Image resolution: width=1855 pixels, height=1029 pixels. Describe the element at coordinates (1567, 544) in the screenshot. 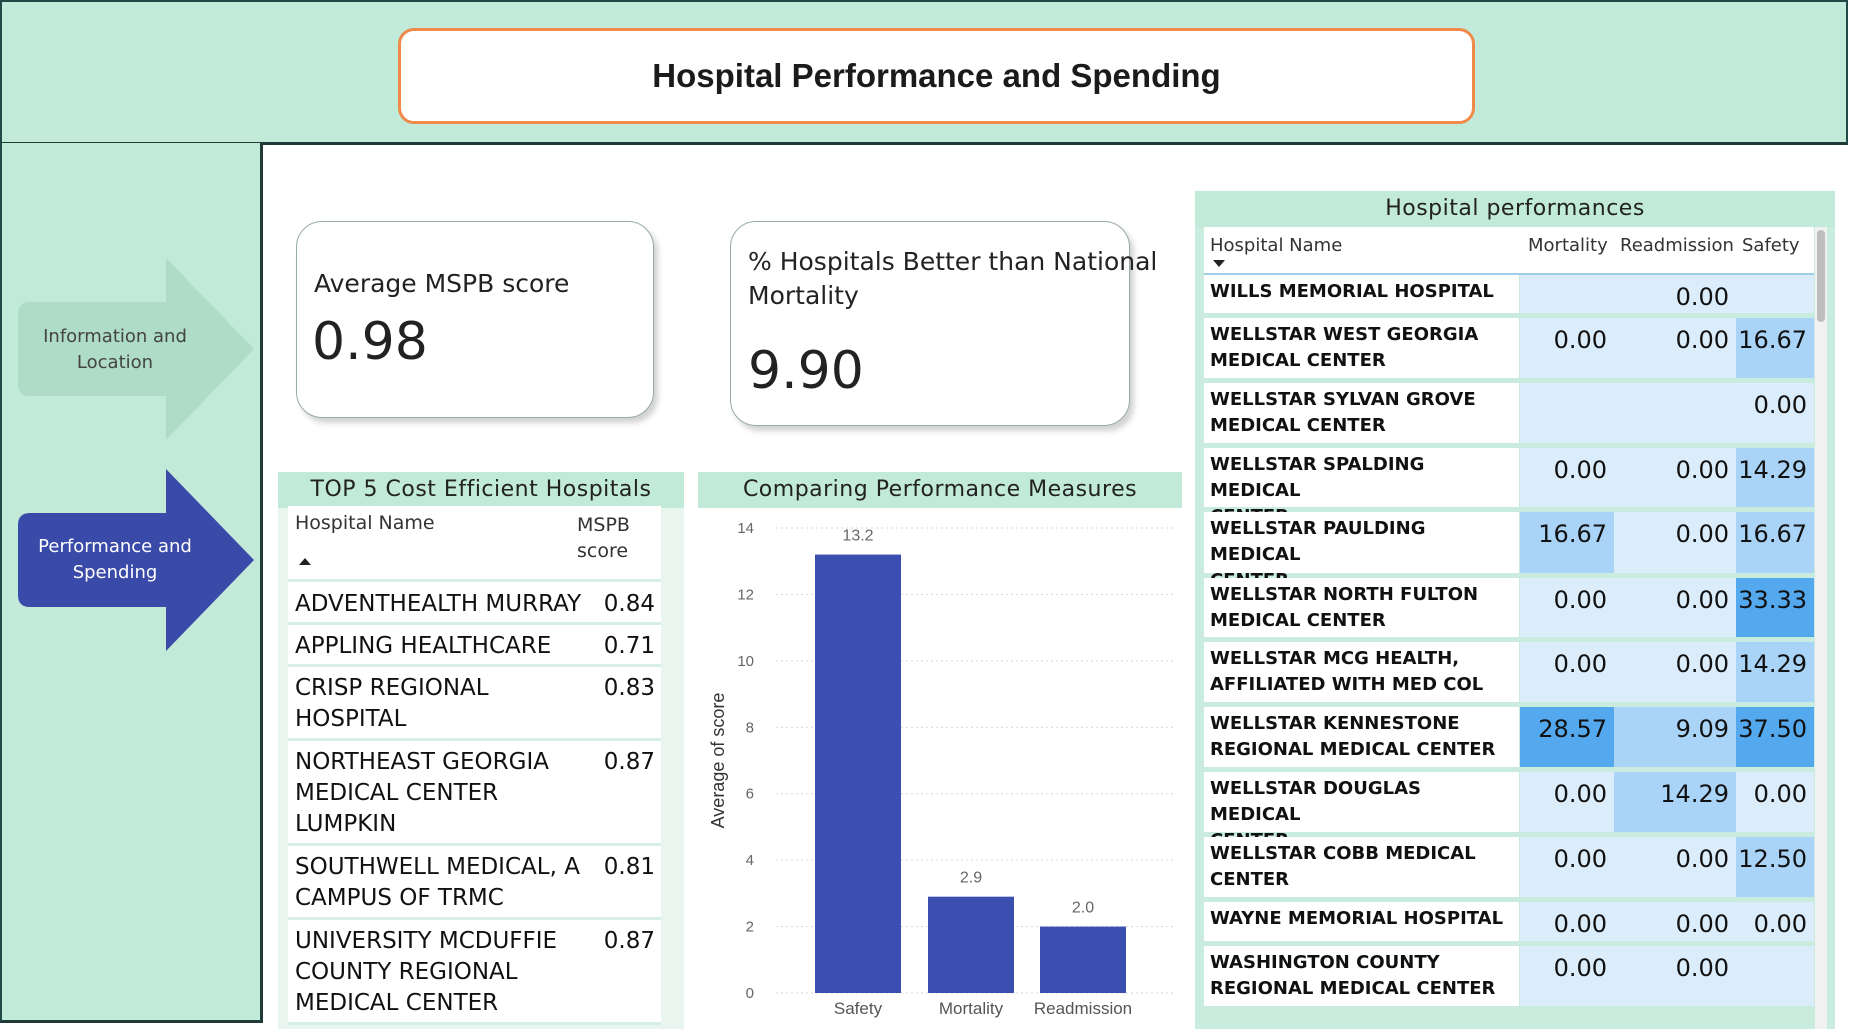

I see `perf-mortality-cell: 16.67` at that location.